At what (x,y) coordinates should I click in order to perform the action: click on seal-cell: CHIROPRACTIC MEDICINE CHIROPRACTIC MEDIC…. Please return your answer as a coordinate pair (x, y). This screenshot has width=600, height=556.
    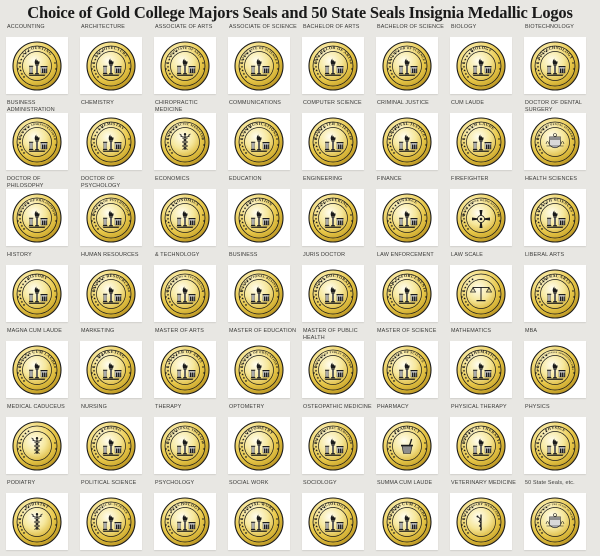
    Looking at the image, I should click on (189, 138).